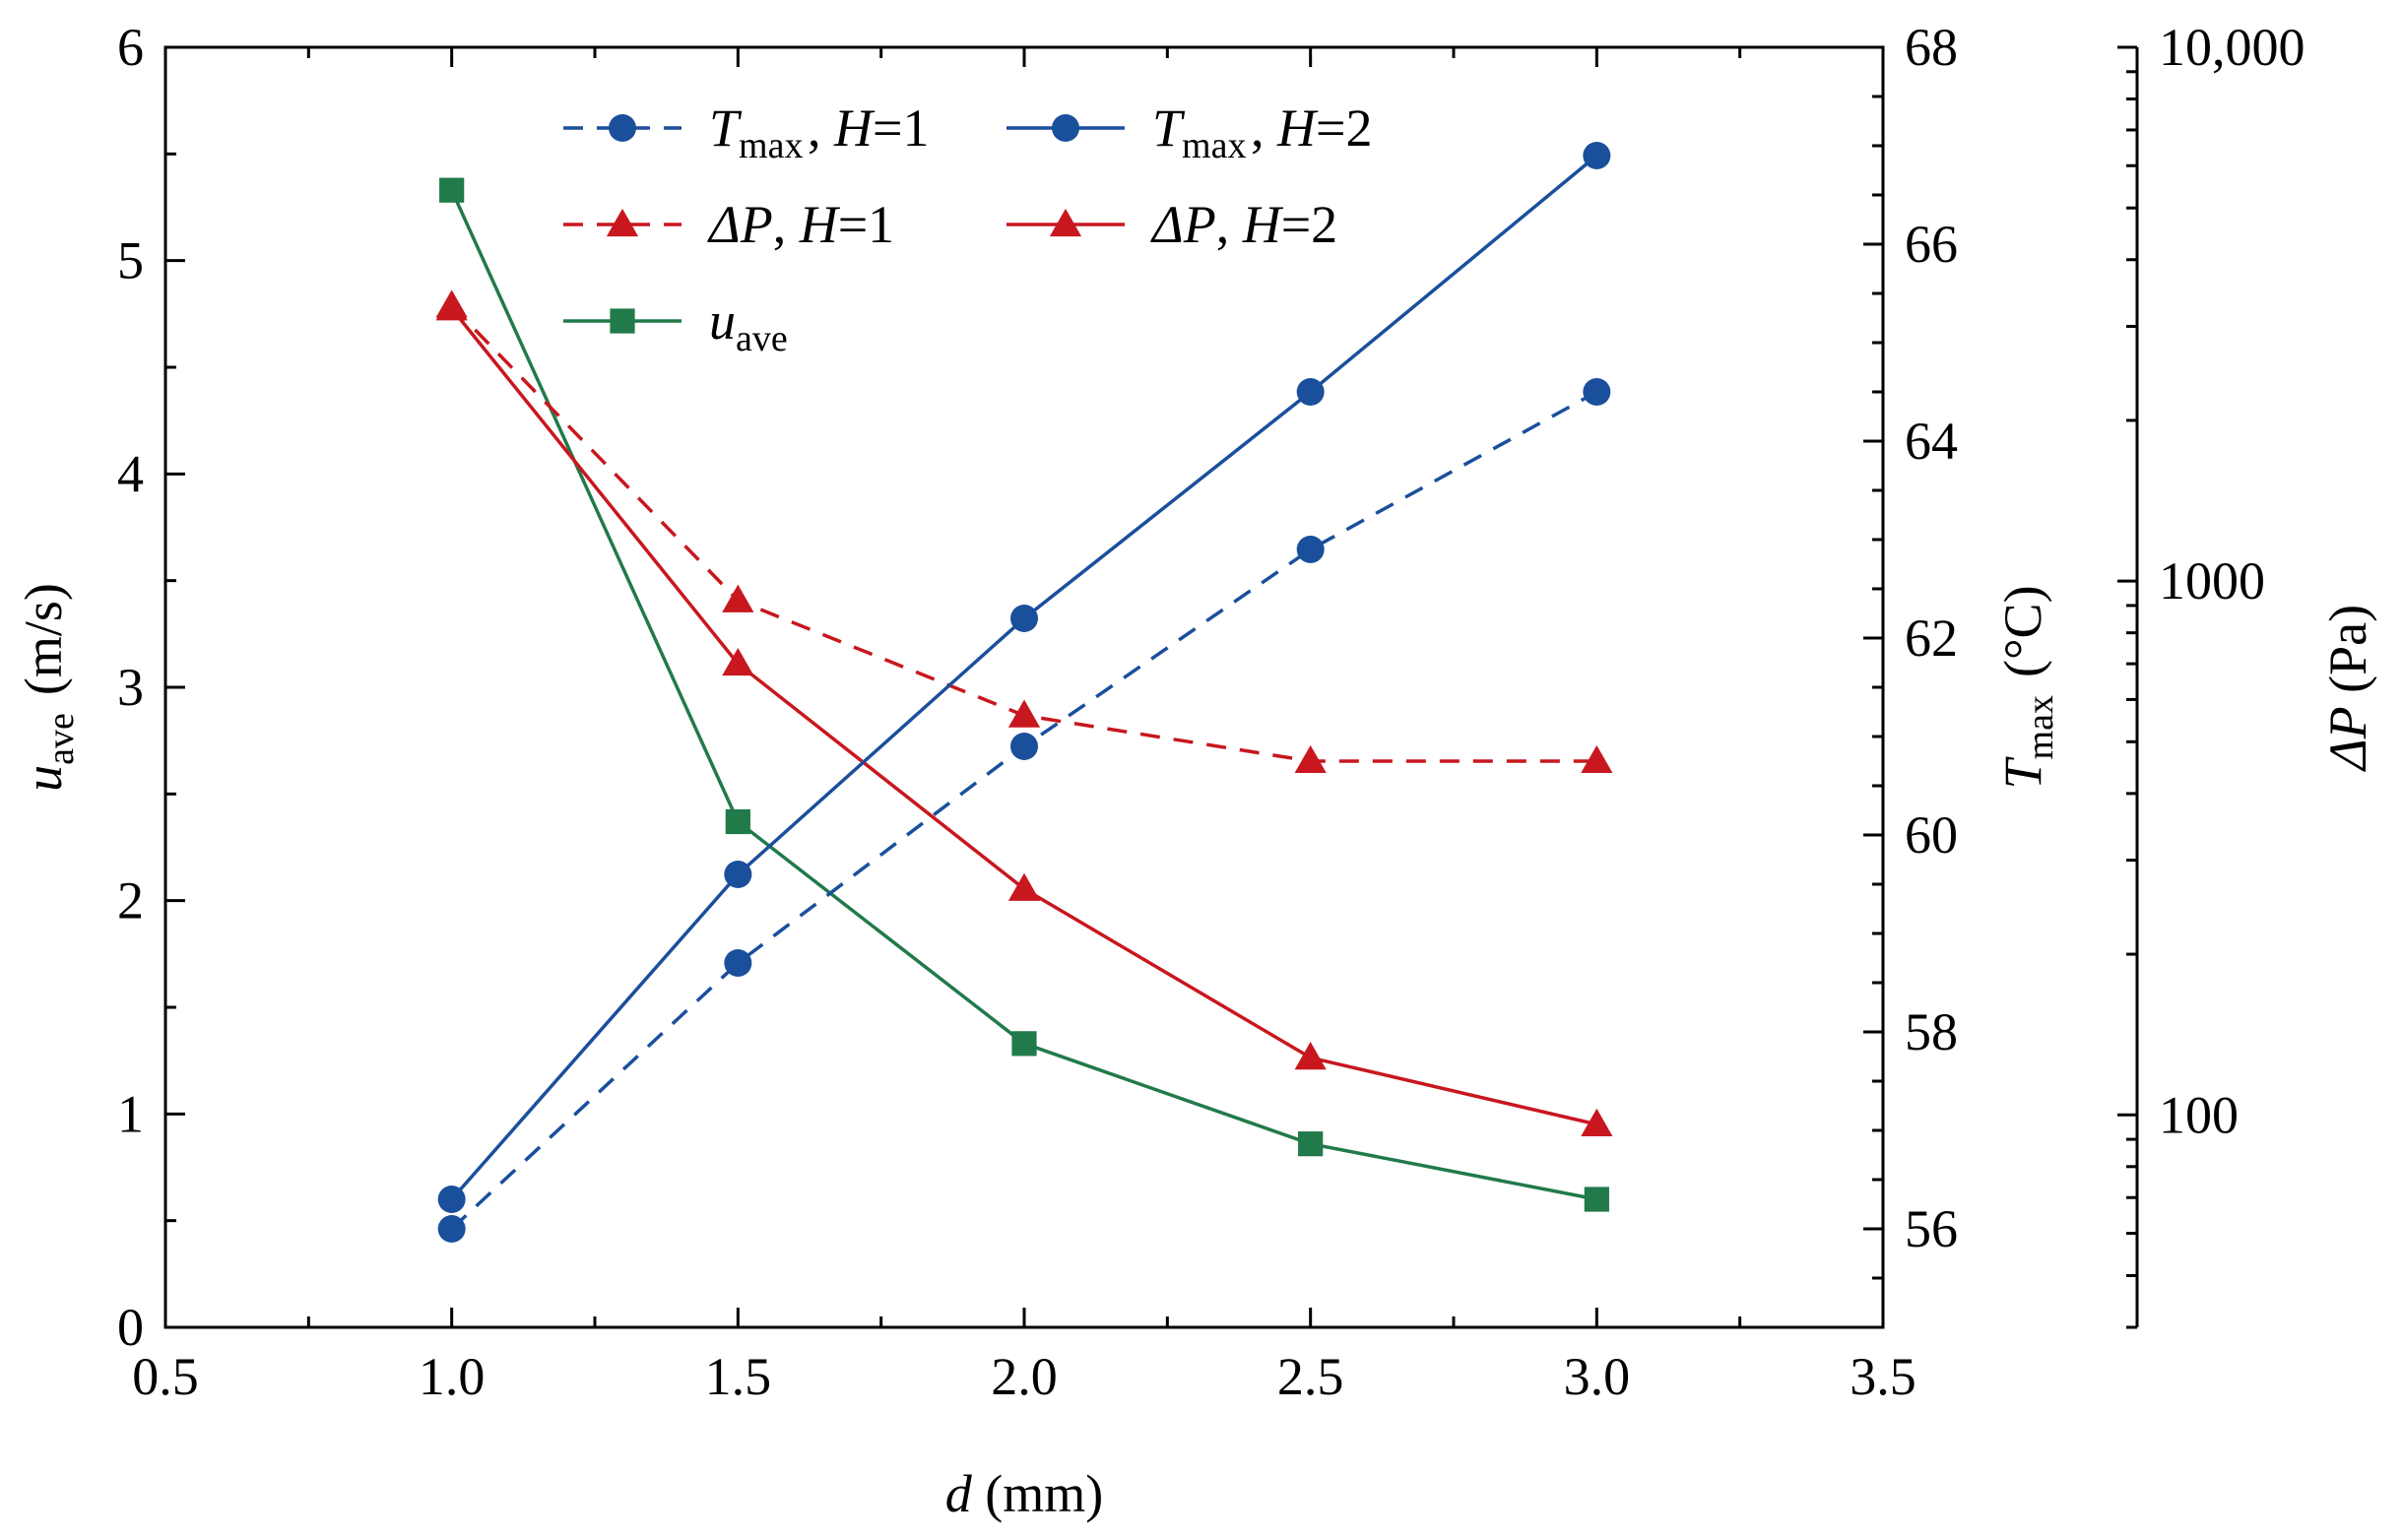  Describe the element at coordinates (800, 224) in the screenshot. I see `legend-label: ΔP, H=1` at that location.